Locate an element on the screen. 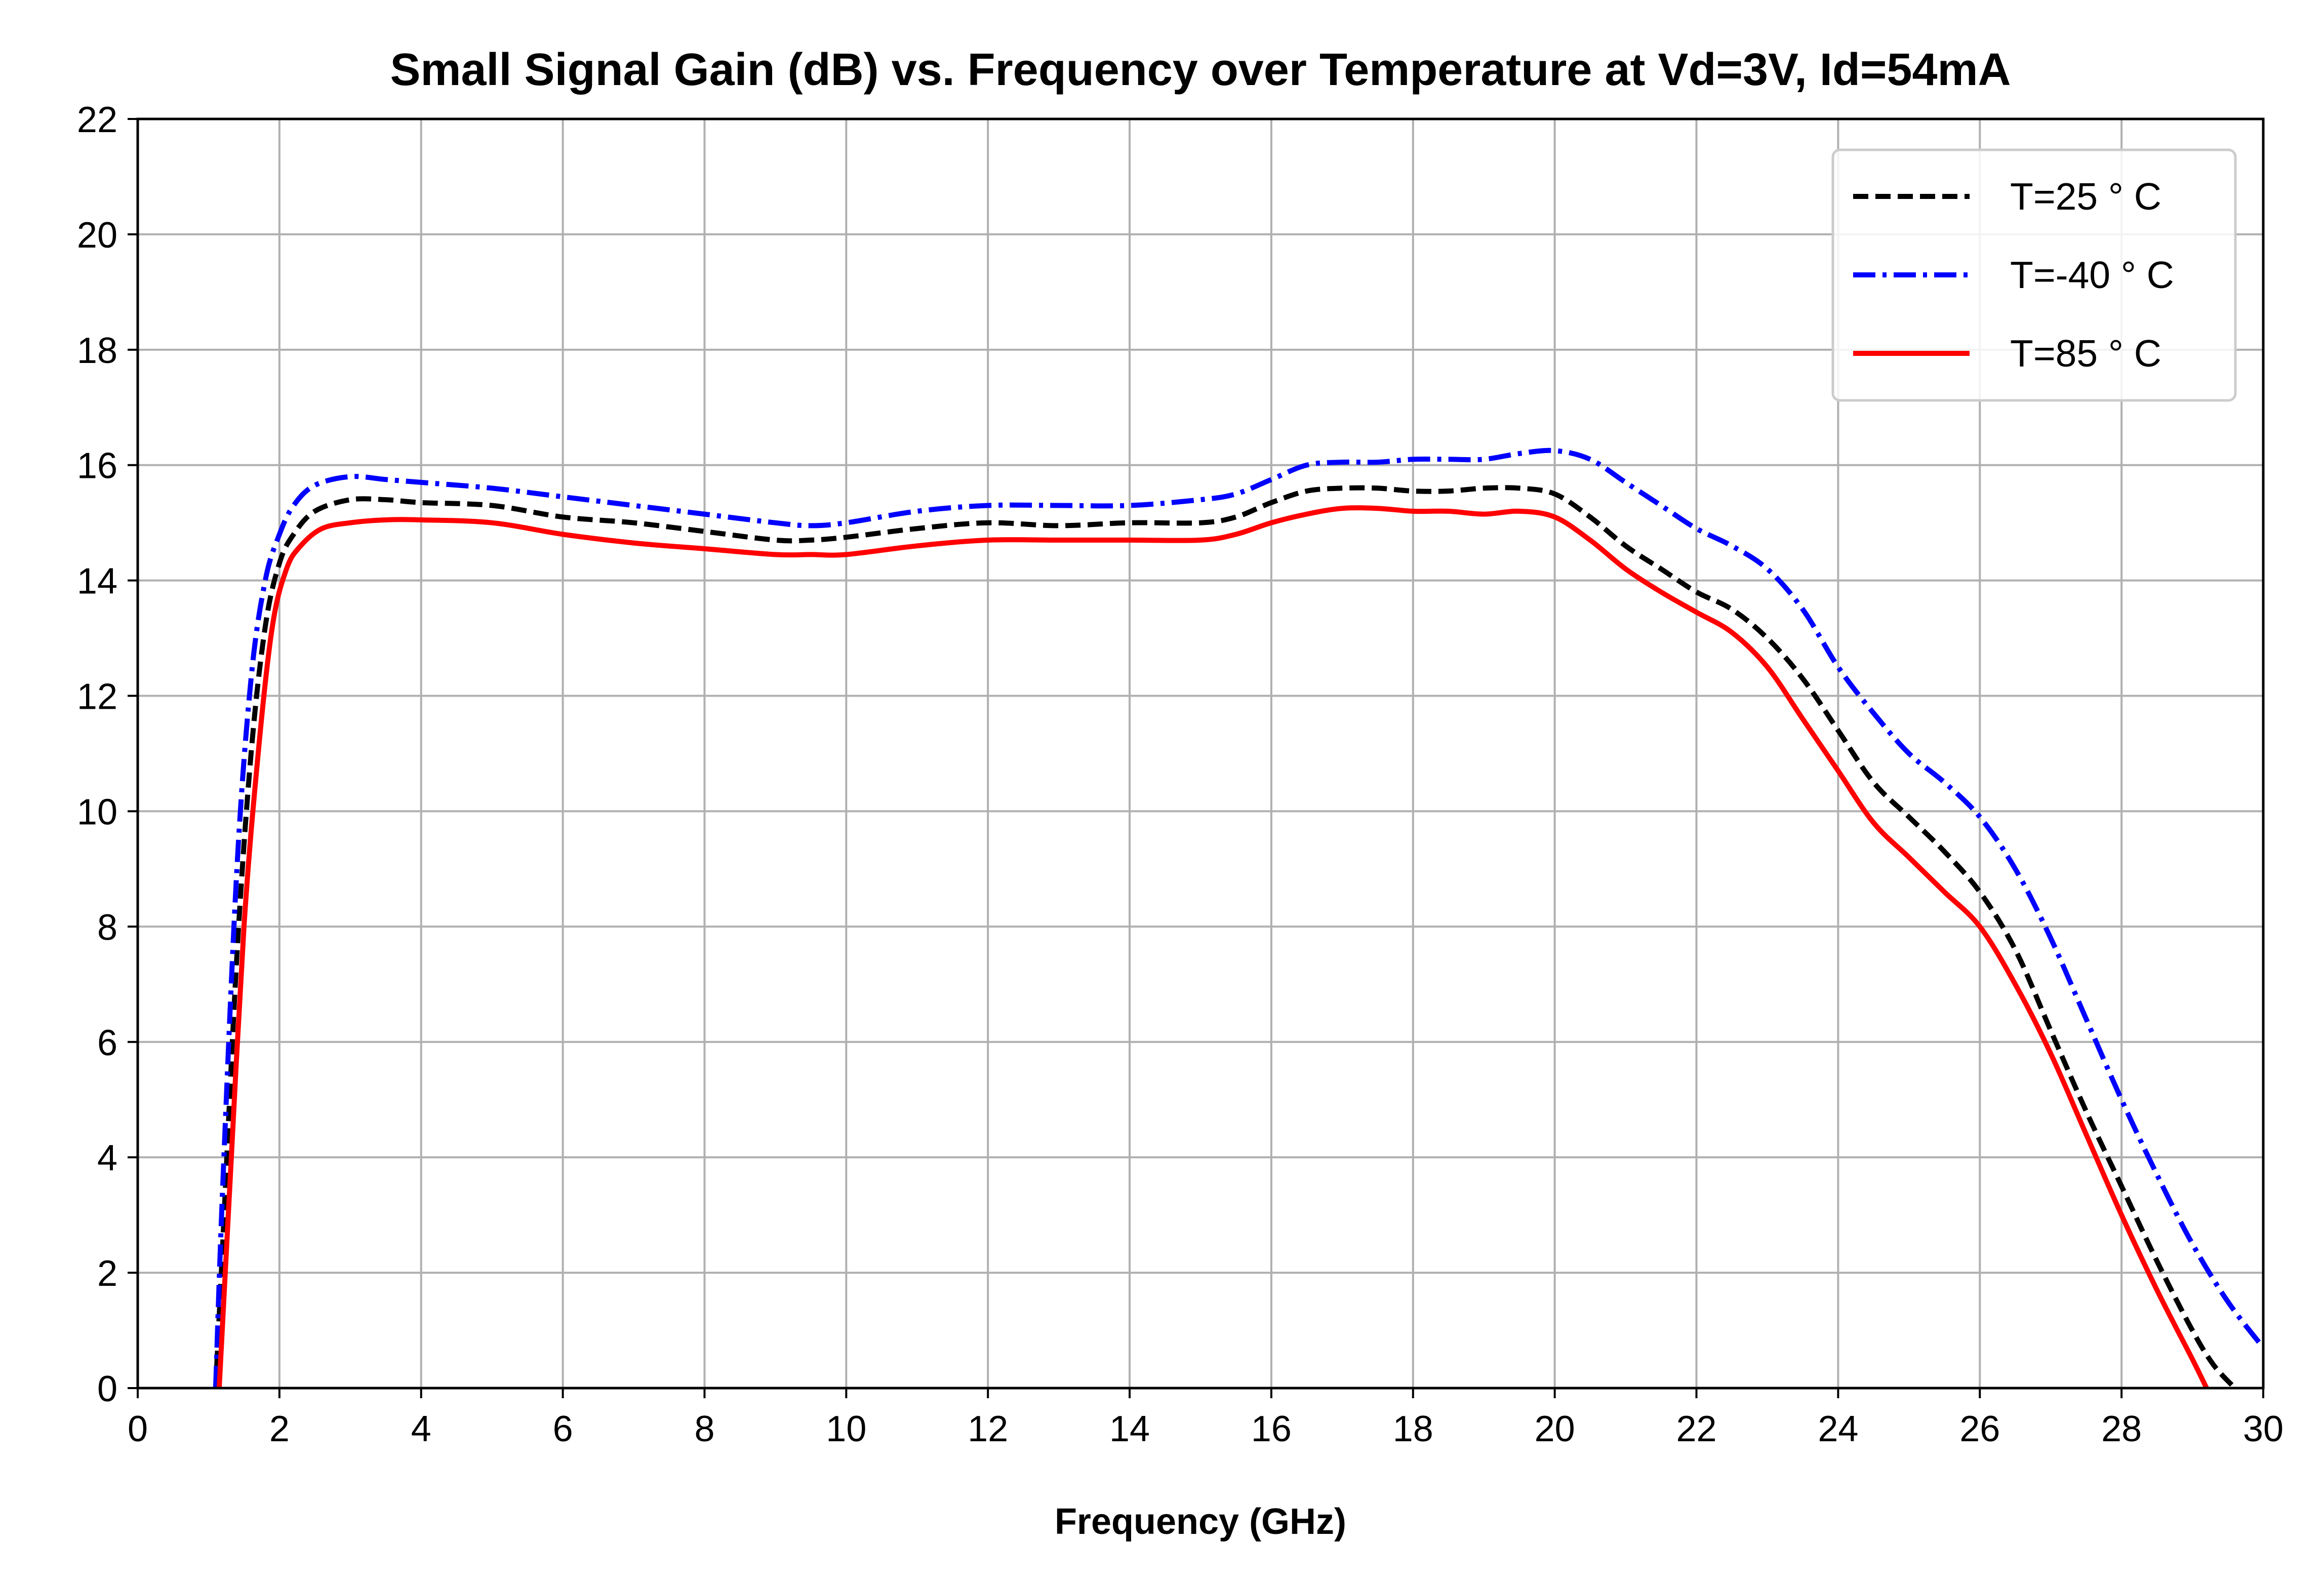 Image resolution: width=2324 pixels, height=1584 pixels. y-tick-label: 22 is located at coordinates (97, 120).